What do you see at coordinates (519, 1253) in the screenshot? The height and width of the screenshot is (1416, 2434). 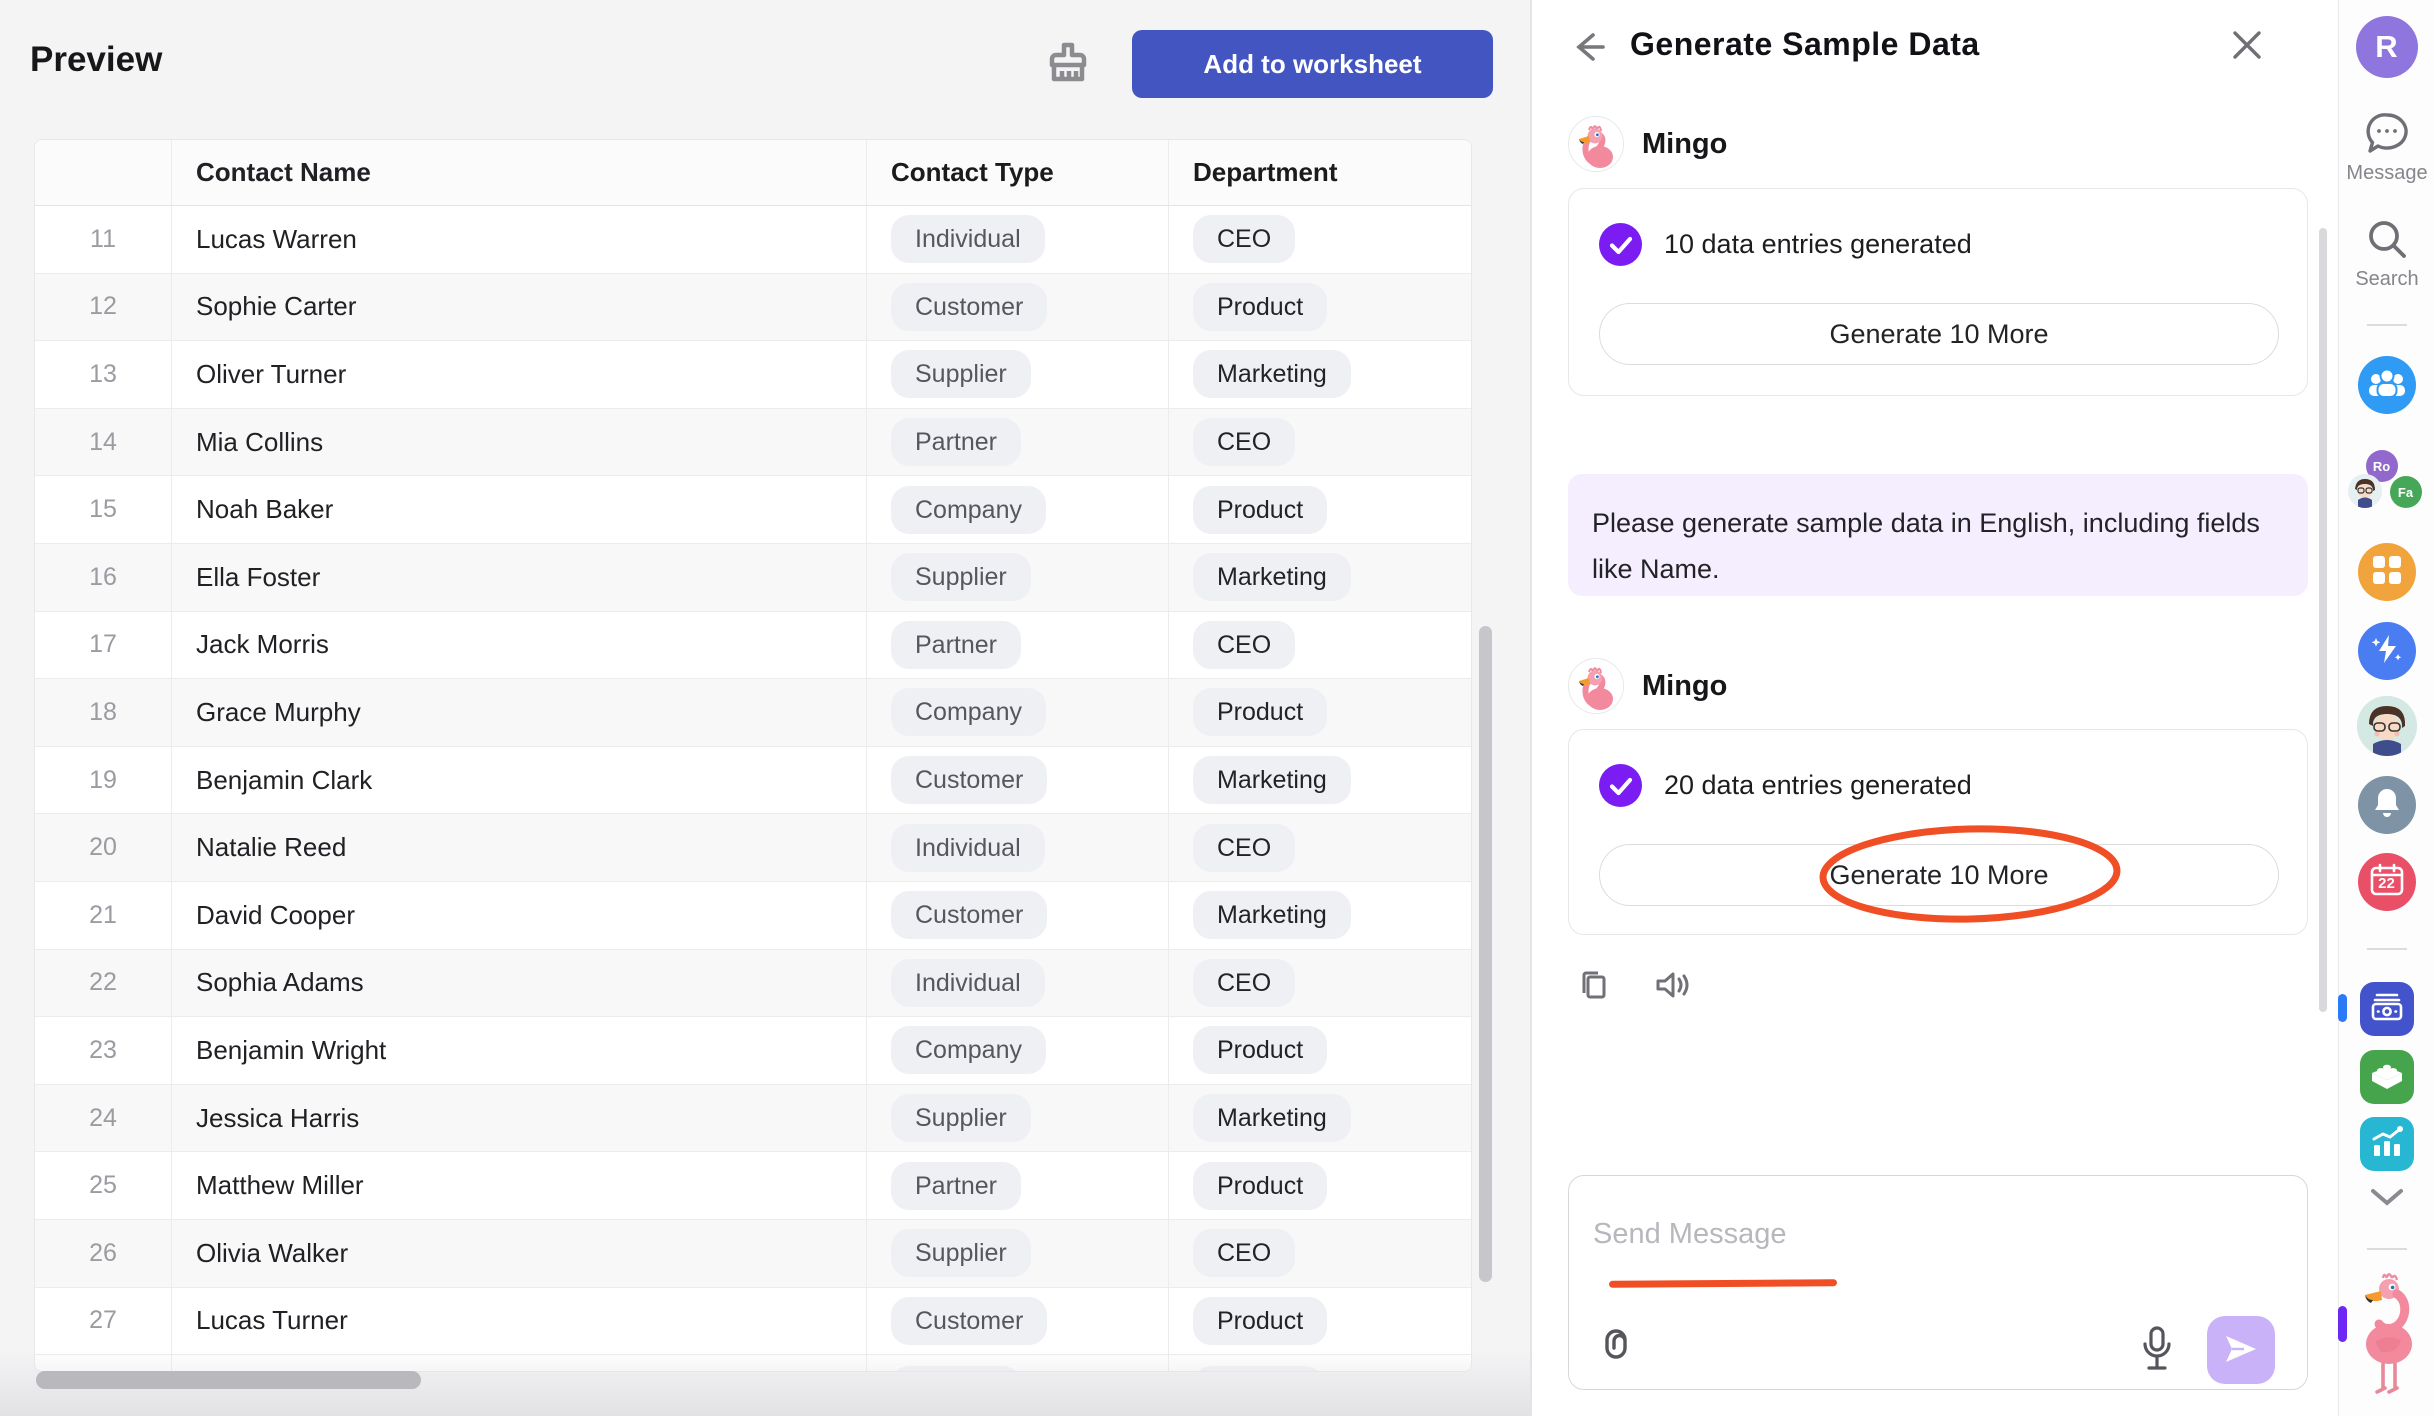 I see `cell-contact-name: Olivia Walker` at bounding box center [519, 1253].